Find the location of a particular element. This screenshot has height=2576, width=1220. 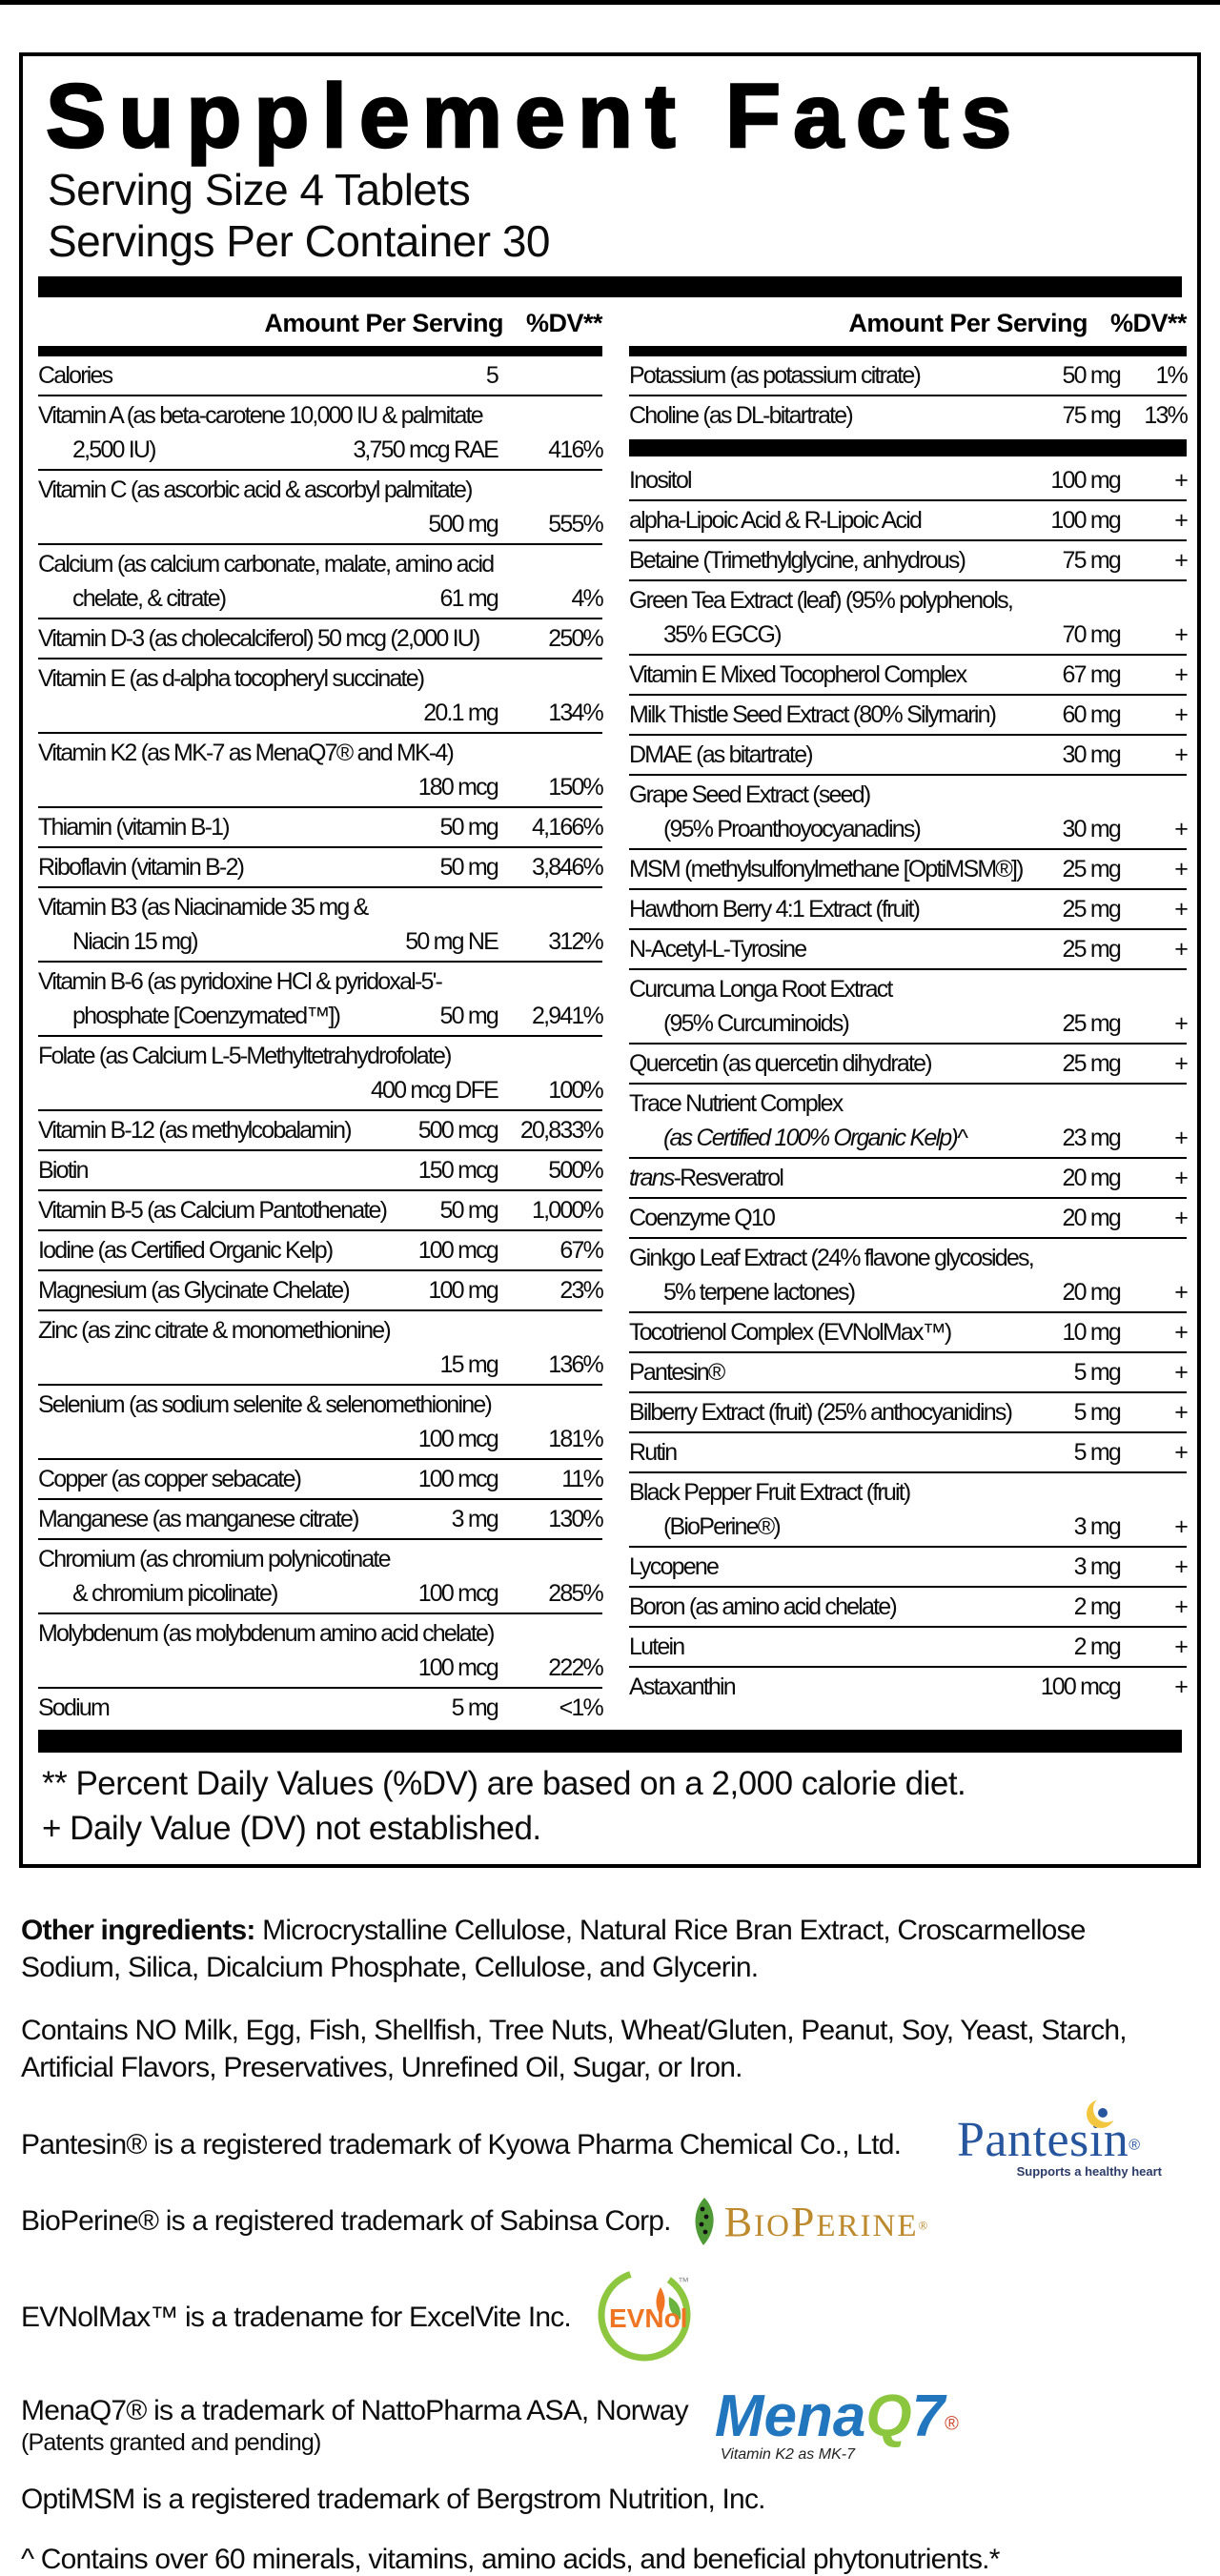

nutrient-dv: 1,000% is located at coordinates (568, 1211).